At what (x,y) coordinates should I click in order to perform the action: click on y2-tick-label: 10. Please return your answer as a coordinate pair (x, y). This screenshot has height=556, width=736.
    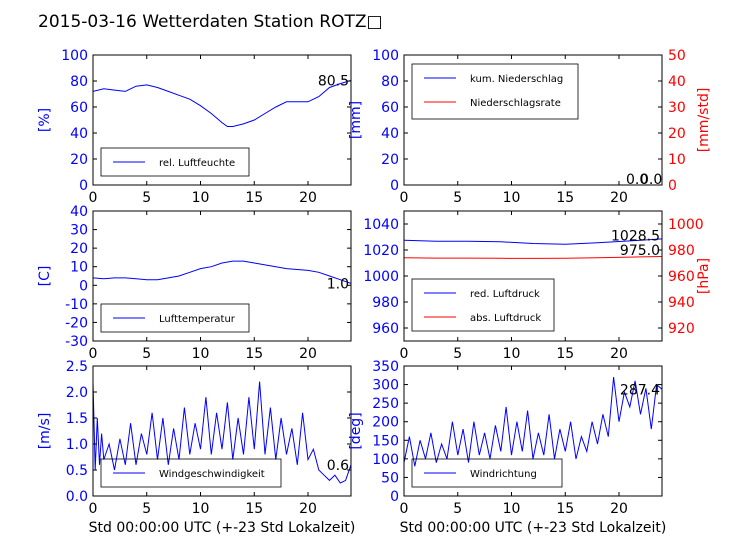
    Looking at the image, I should click on (677, 160).